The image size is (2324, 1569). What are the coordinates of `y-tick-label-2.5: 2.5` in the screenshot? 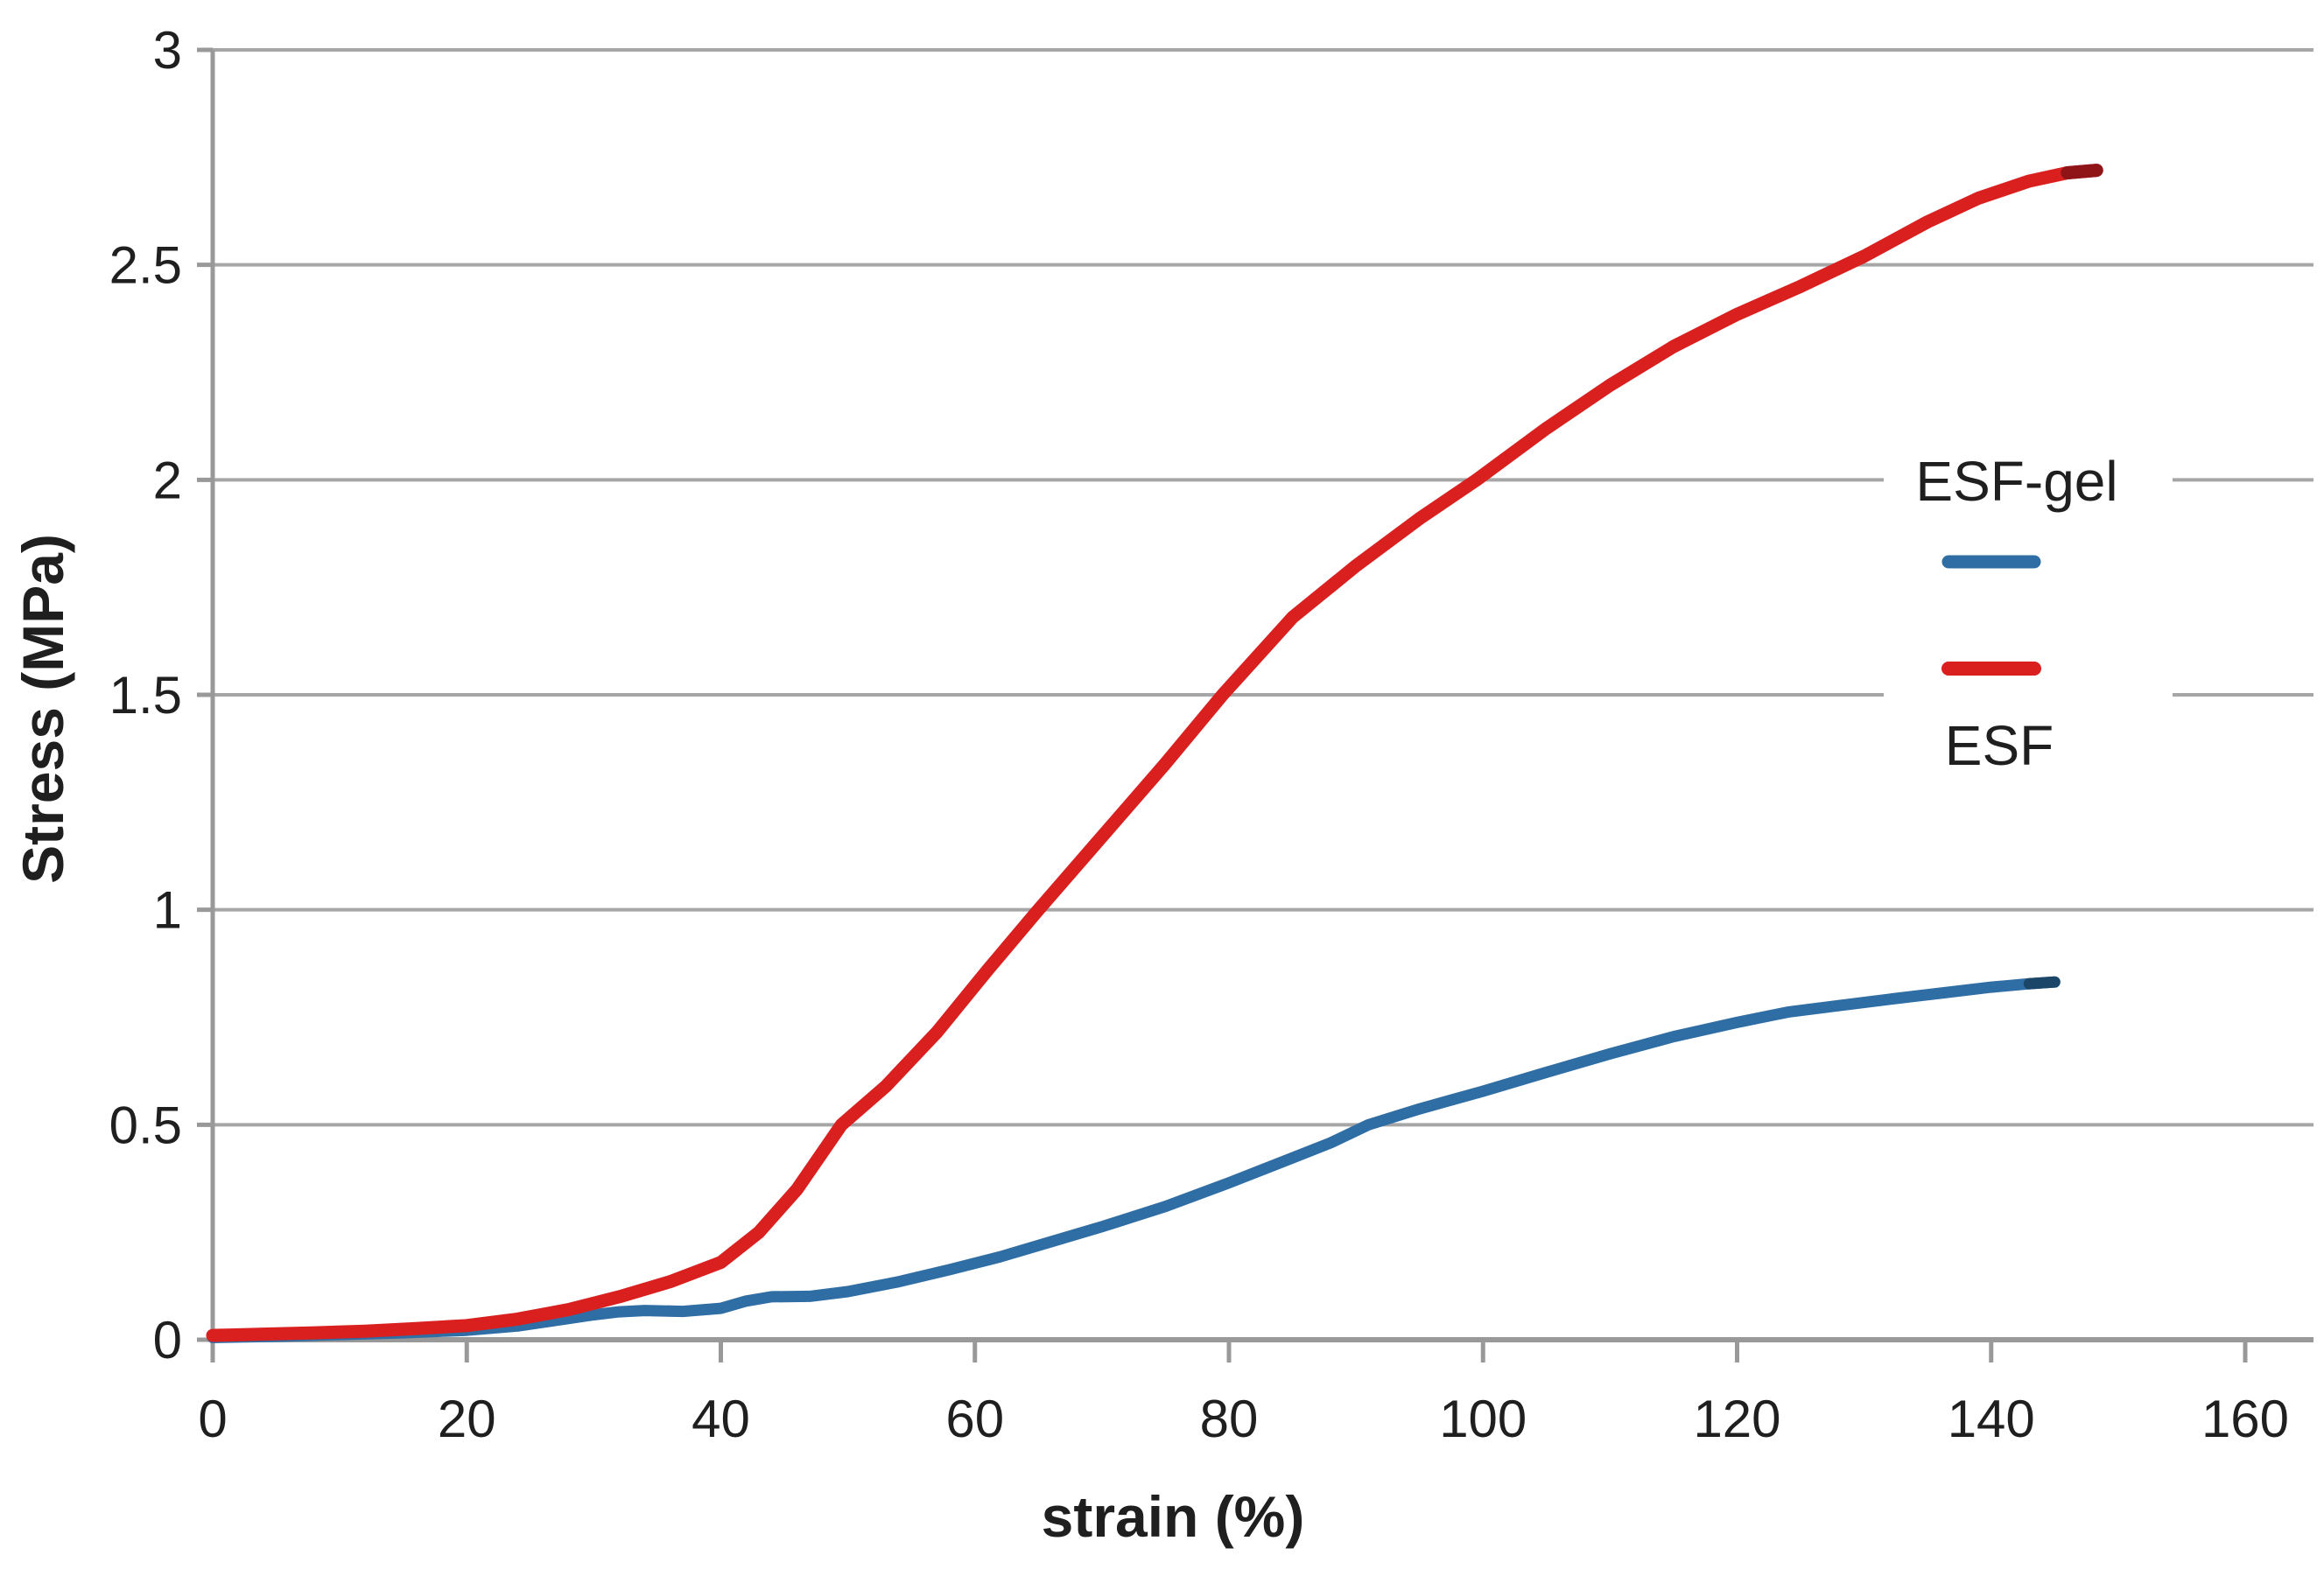 It's located at (145, 266).